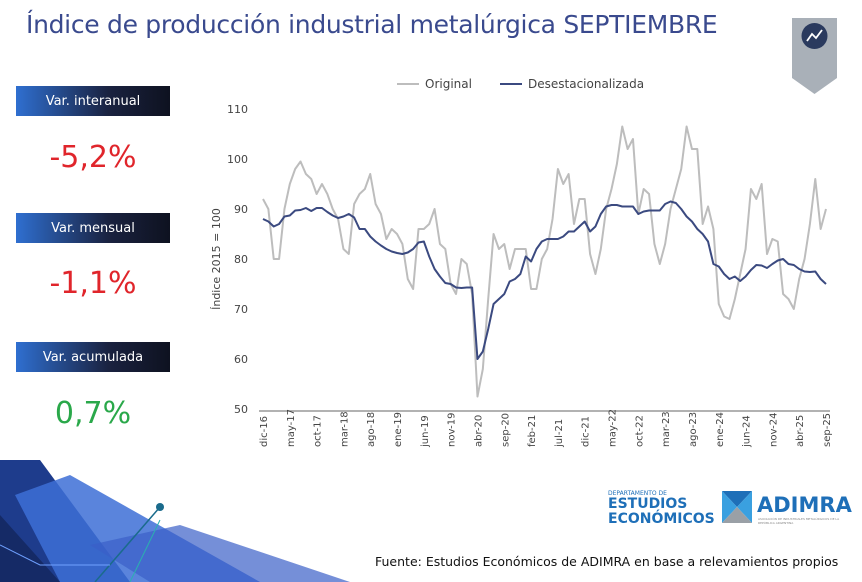 Image resolution: width=862 pixels, height=582 pixels. Describe the element at coordinates (747, 431) in the screenshot. I see `x-tick-label: jun-24` at that location.